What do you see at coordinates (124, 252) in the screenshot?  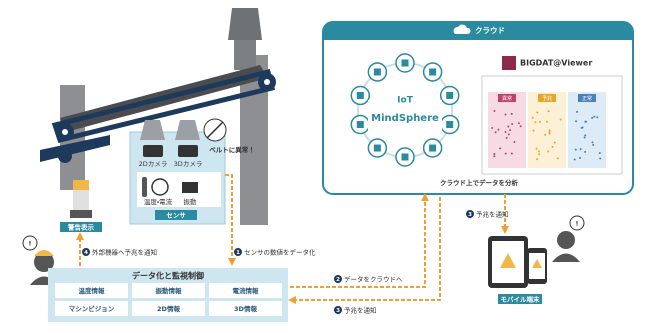 I see `step-label: 外部機器へ予兆を通知` at bounding box center [124, 252].